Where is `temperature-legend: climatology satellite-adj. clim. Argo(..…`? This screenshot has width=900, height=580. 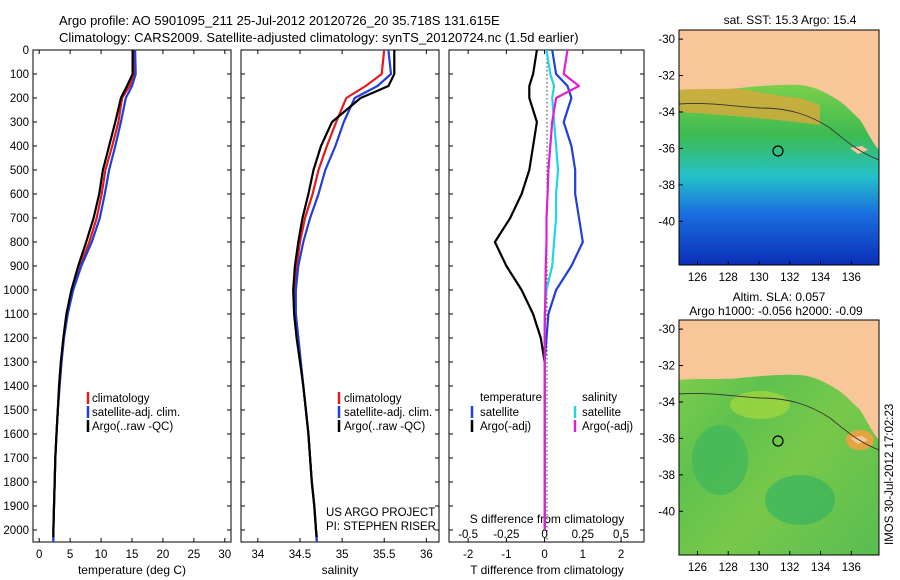 temperature-legend: climatology satellite-adj. clim. Argo(..… is located at coordinates (133, 412).